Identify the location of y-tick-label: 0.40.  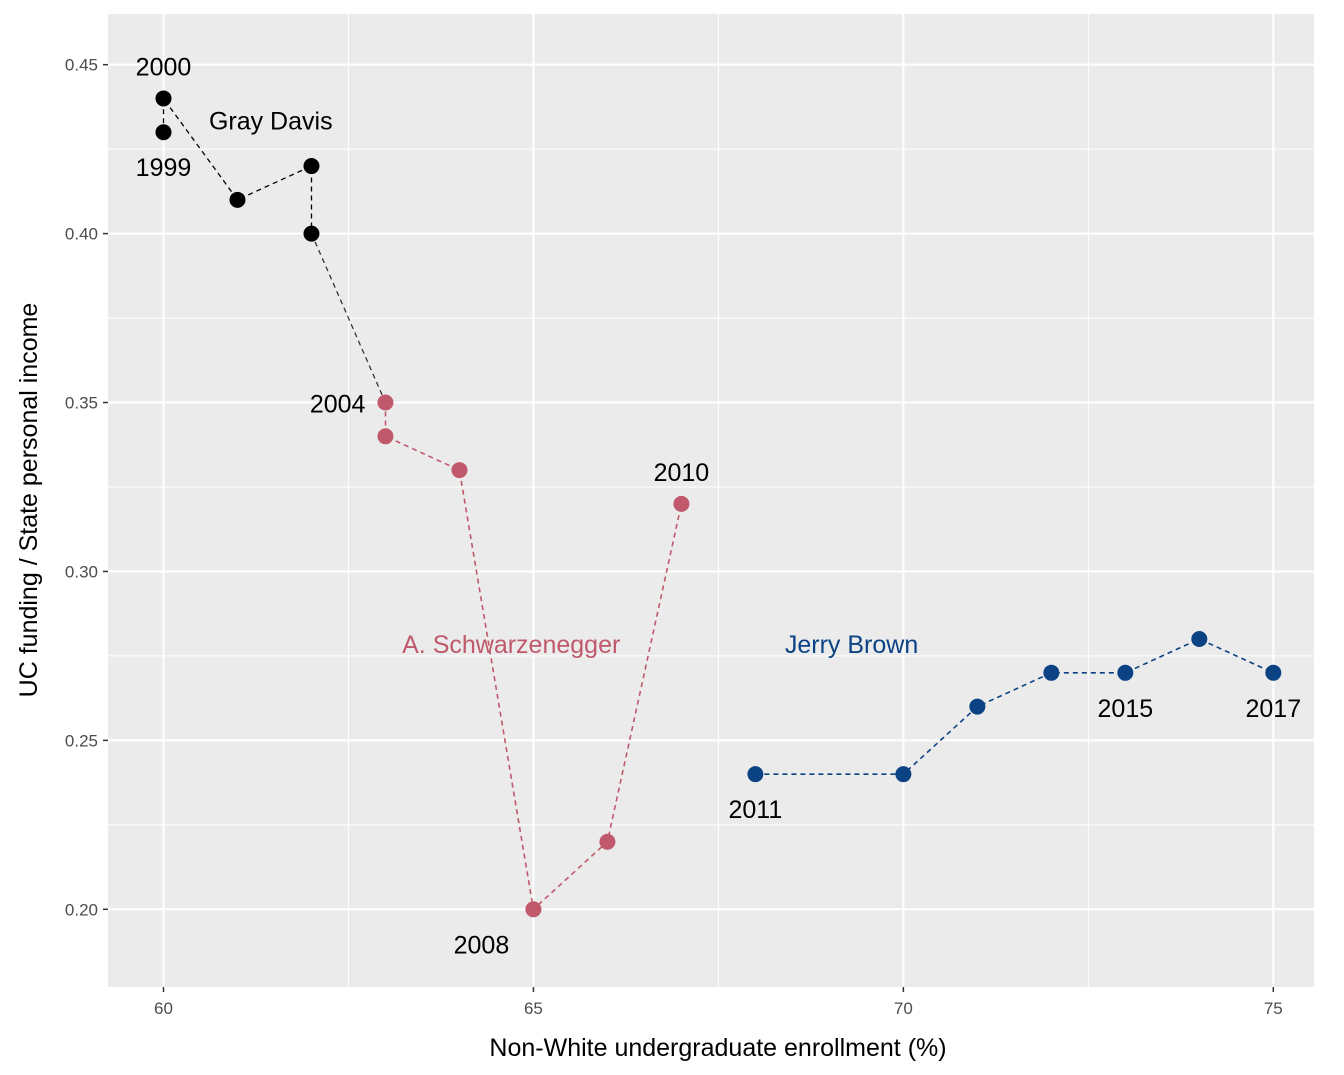
(81, 234).